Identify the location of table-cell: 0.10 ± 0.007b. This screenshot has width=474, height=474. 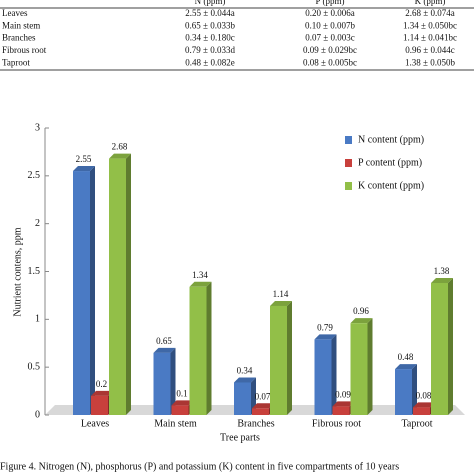
(330, 25).